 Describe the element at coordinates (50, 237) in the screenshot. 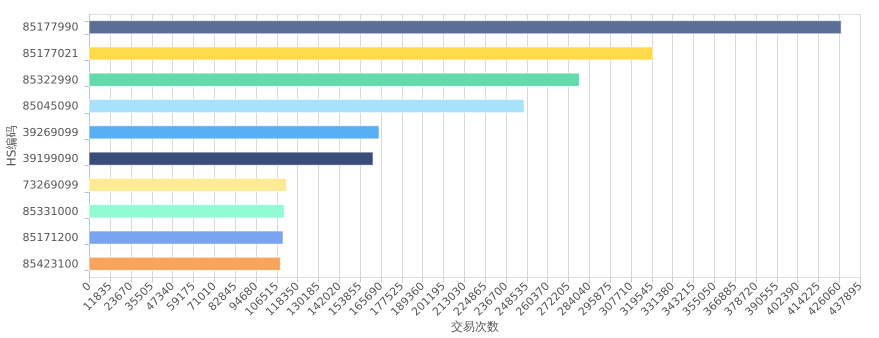

I see `y-tick-label: 85171200` at that location.